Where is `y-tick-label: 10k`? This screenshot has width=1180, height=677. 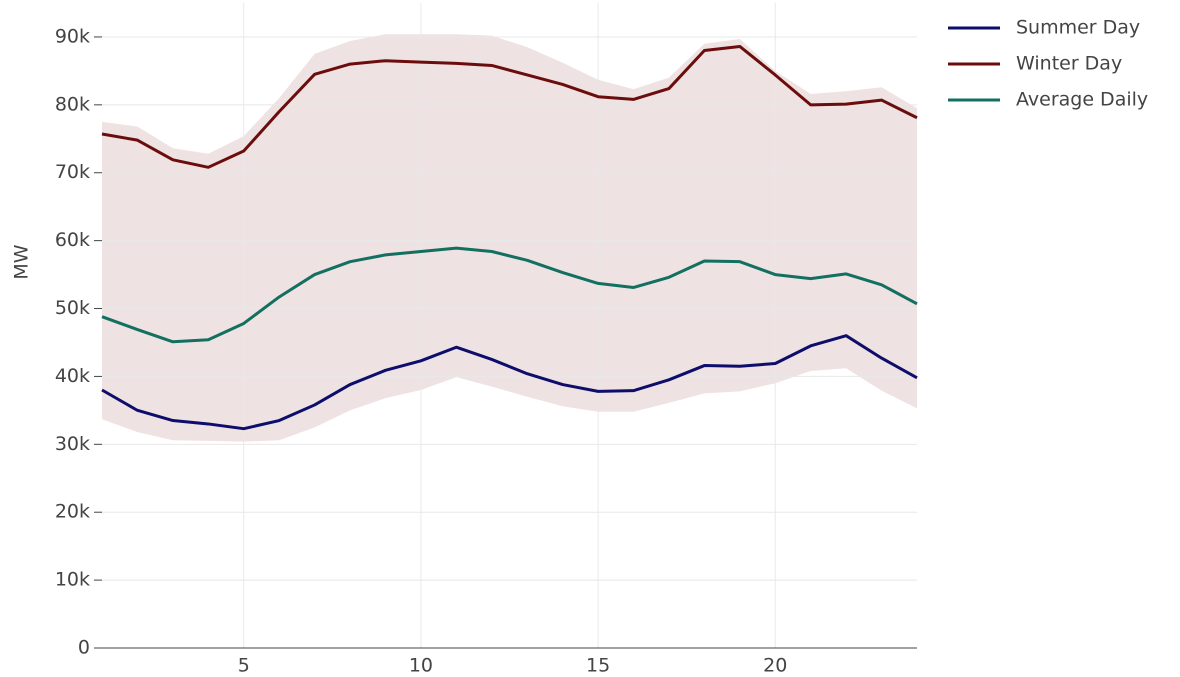
y-tick-label: 10k is located at coordinates (72, 580).